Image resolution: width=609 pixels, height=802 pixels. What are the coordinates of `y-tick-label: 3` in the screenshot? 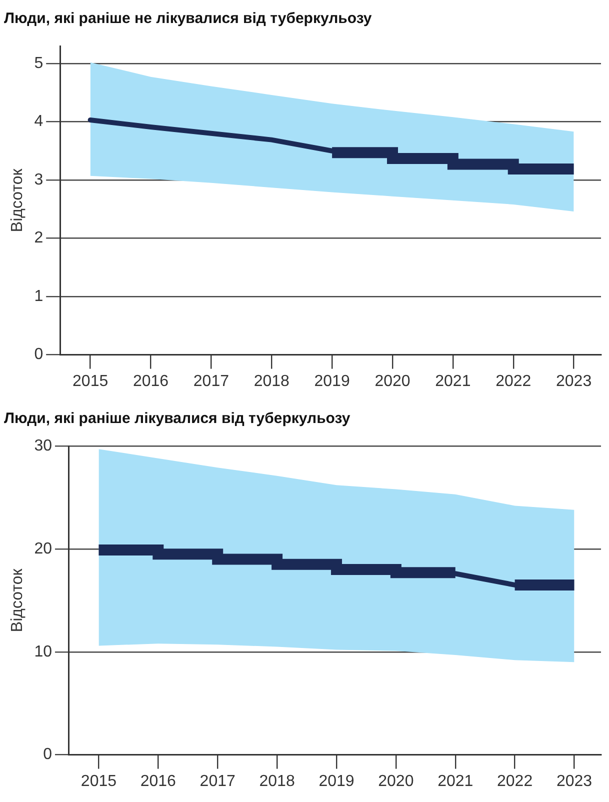 It's located at (39, 179).